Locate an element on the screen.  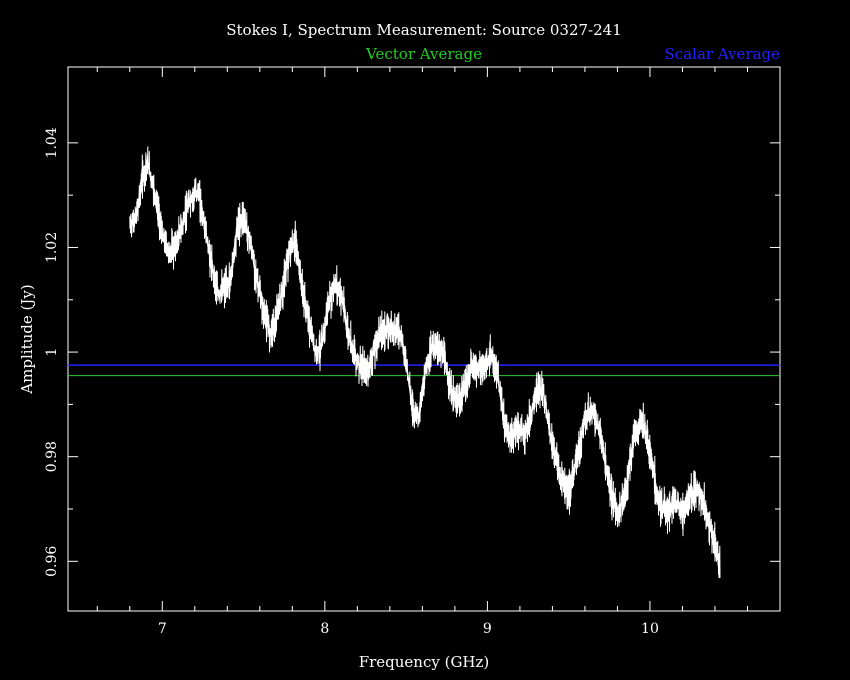
y-tick-label: 0.96 is located at coordinates (52, 561).